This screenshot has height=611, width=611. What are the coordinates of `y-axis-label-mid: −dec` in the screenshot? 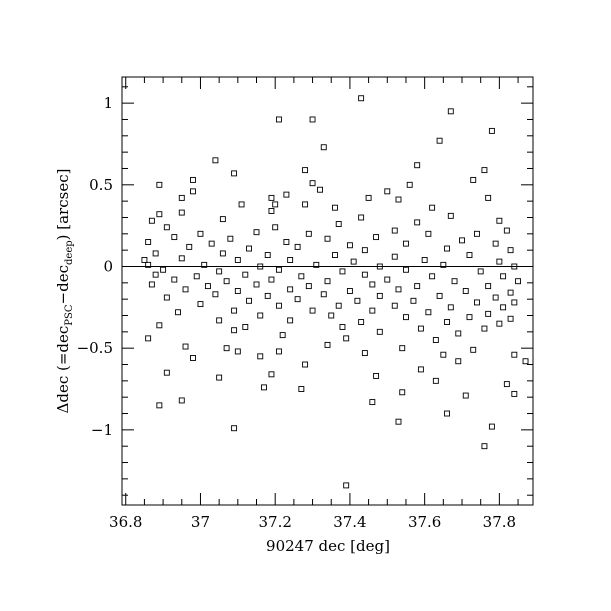 It's located at (63, 284).